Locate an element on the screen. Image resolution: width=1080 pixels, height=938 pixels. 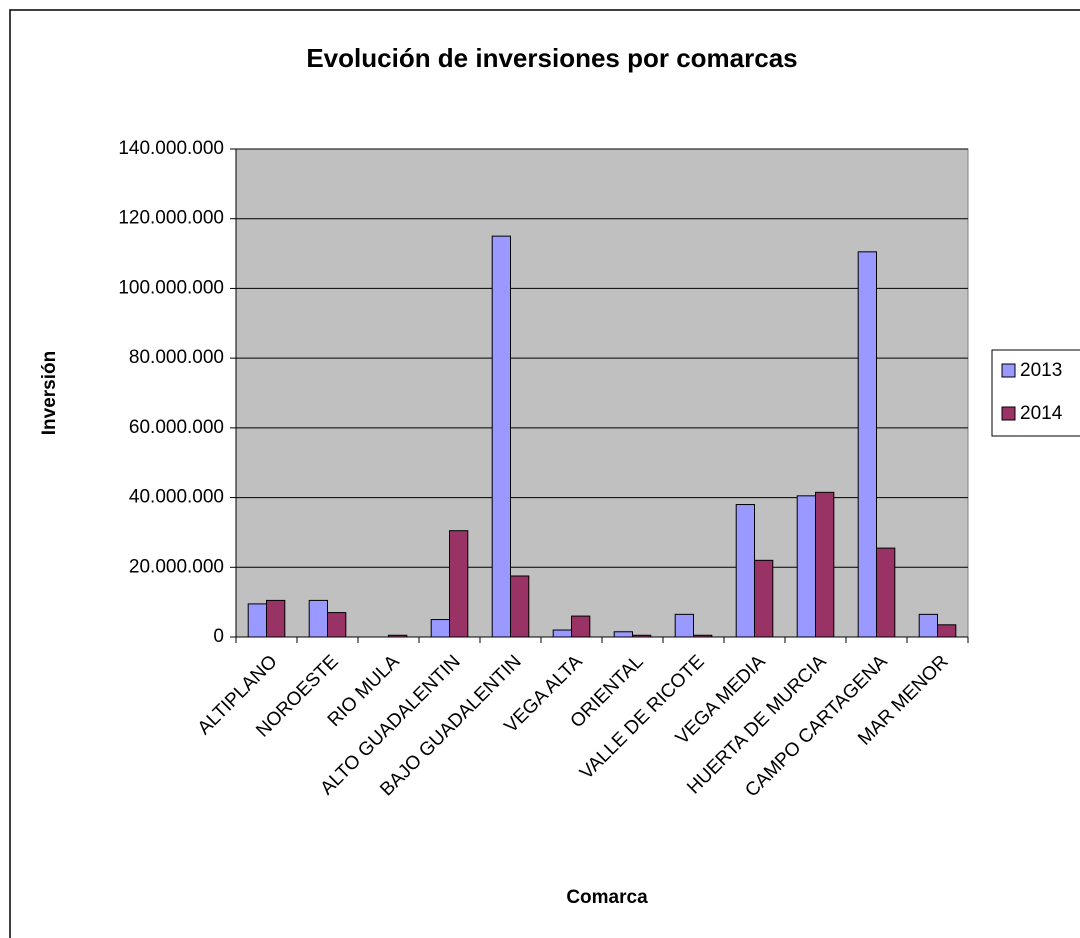
y-tick-label: 100.000.000 is located at coordinates (171, 287).